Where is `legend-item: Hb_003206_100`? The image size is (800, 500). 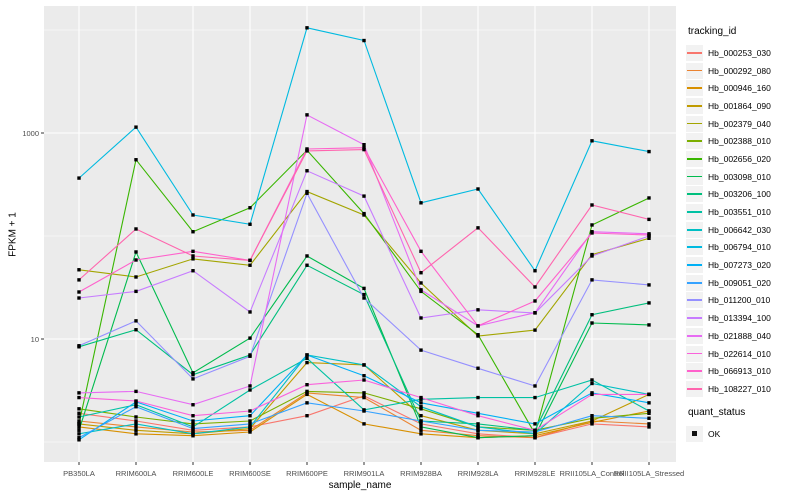
legend-item: Hb_003206_100 is located at coordinates (742, 195).